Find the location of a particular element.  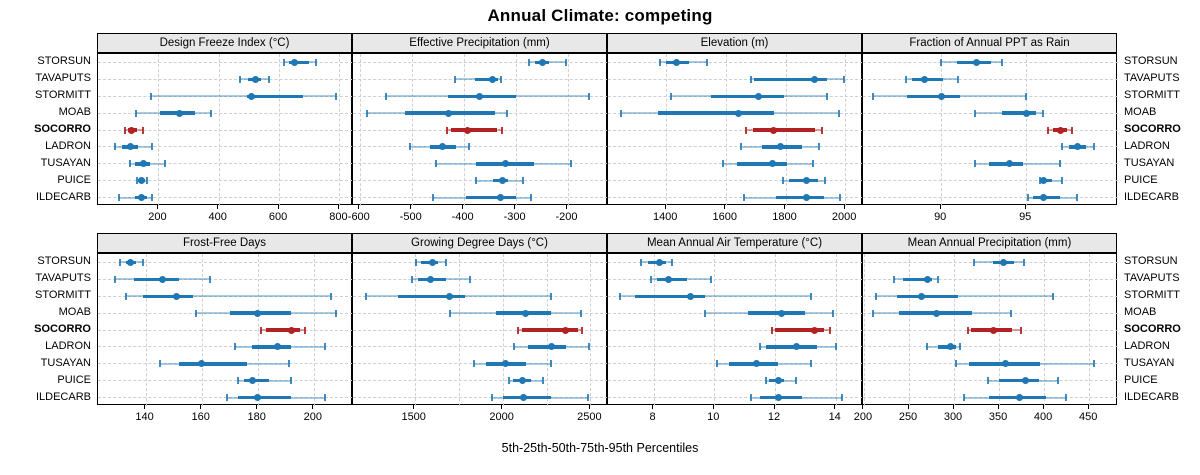

panel-strip-title: Frost-Free Days is located at coordinates (224, 243).